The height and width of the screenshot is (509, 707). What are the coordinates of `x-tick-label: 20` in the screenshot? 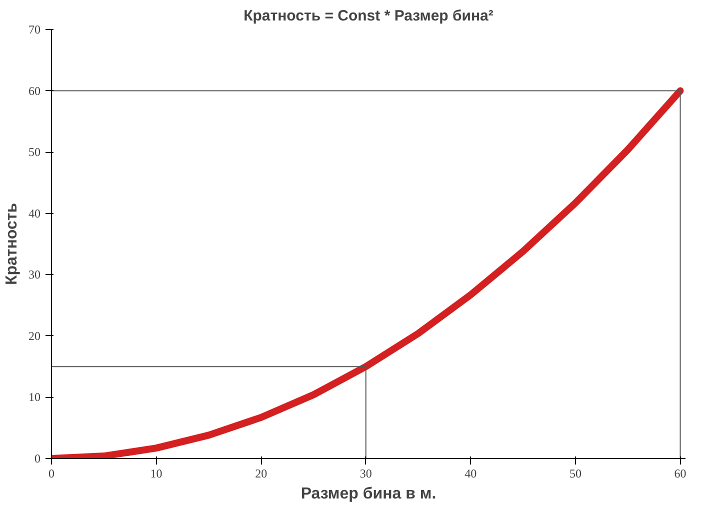 It's located at (261, 473).